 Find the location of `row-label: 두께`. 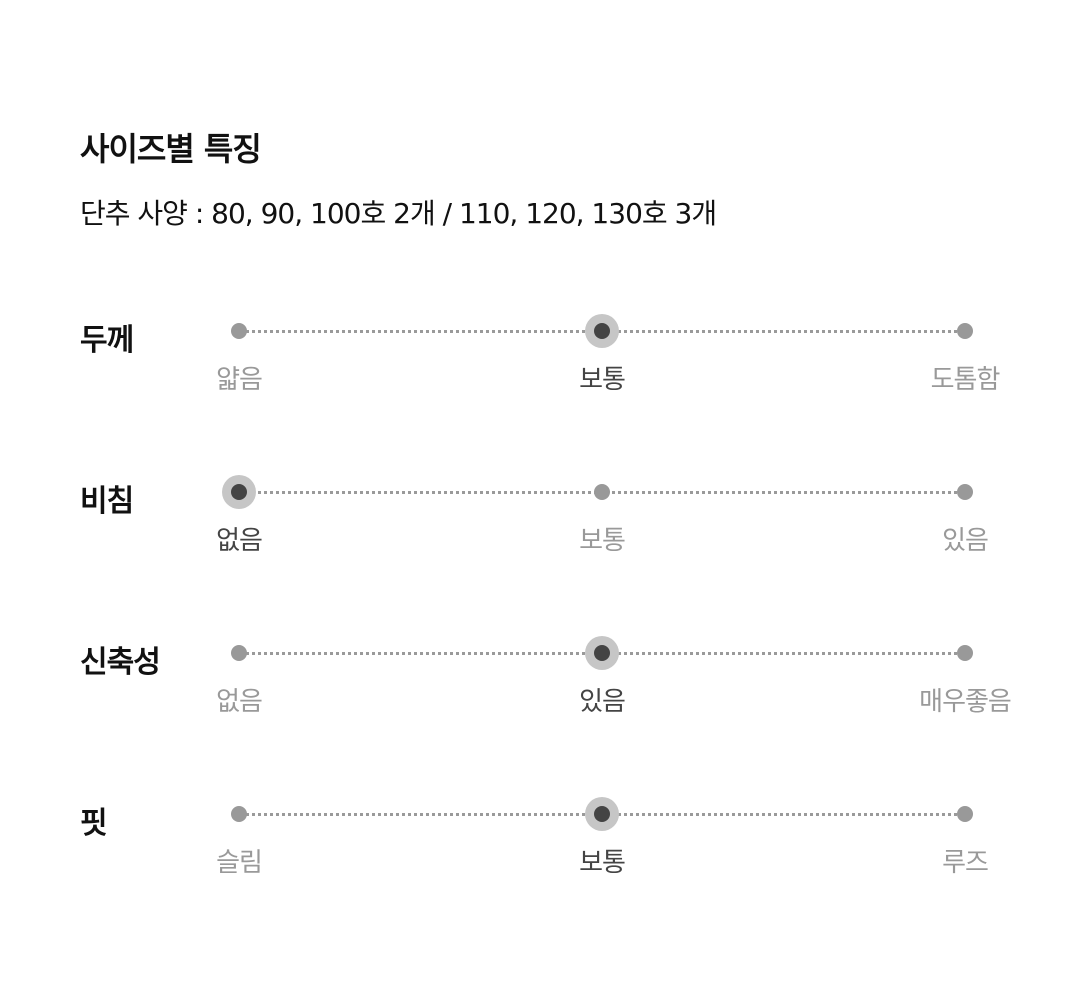

row-label: 두께 is located at coordinates (107, 340).